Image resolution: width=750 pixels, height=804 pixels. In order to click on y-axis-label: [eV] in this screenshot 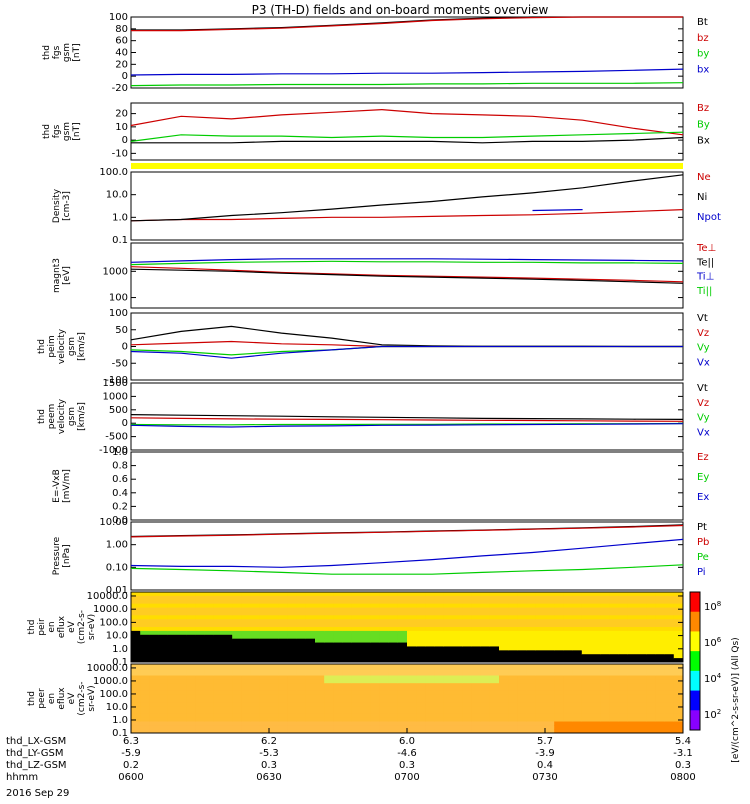, I will do `click(67, 275)`.